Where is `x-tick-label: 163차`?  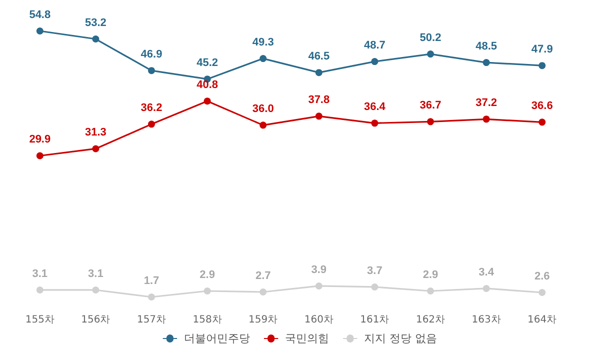
x-tick-label: 163차 is located at coordinates (486, 320).